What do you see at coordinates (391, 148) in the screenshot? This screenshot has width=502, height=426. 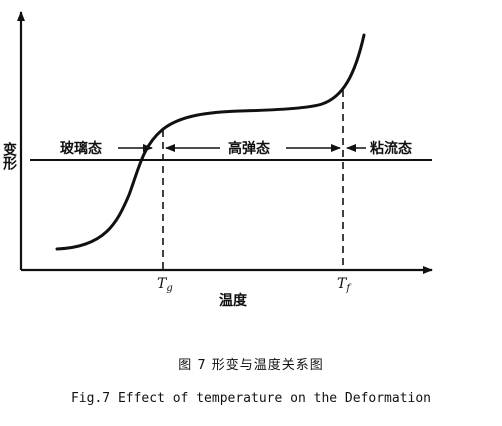 I see `viscous-region-label: 粘流态` at bounding box center [391, 148].